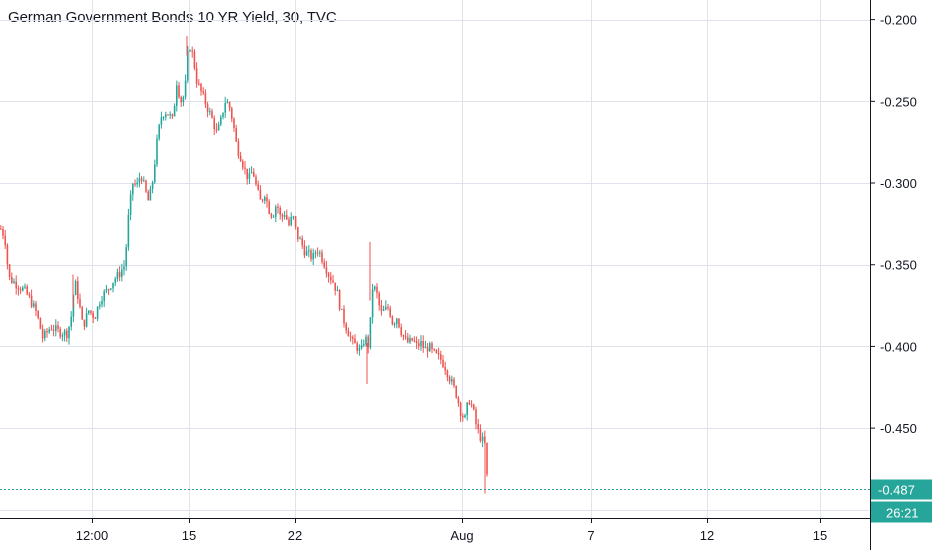  I want to click on last-price-label: -0.487, so click(896, 490).